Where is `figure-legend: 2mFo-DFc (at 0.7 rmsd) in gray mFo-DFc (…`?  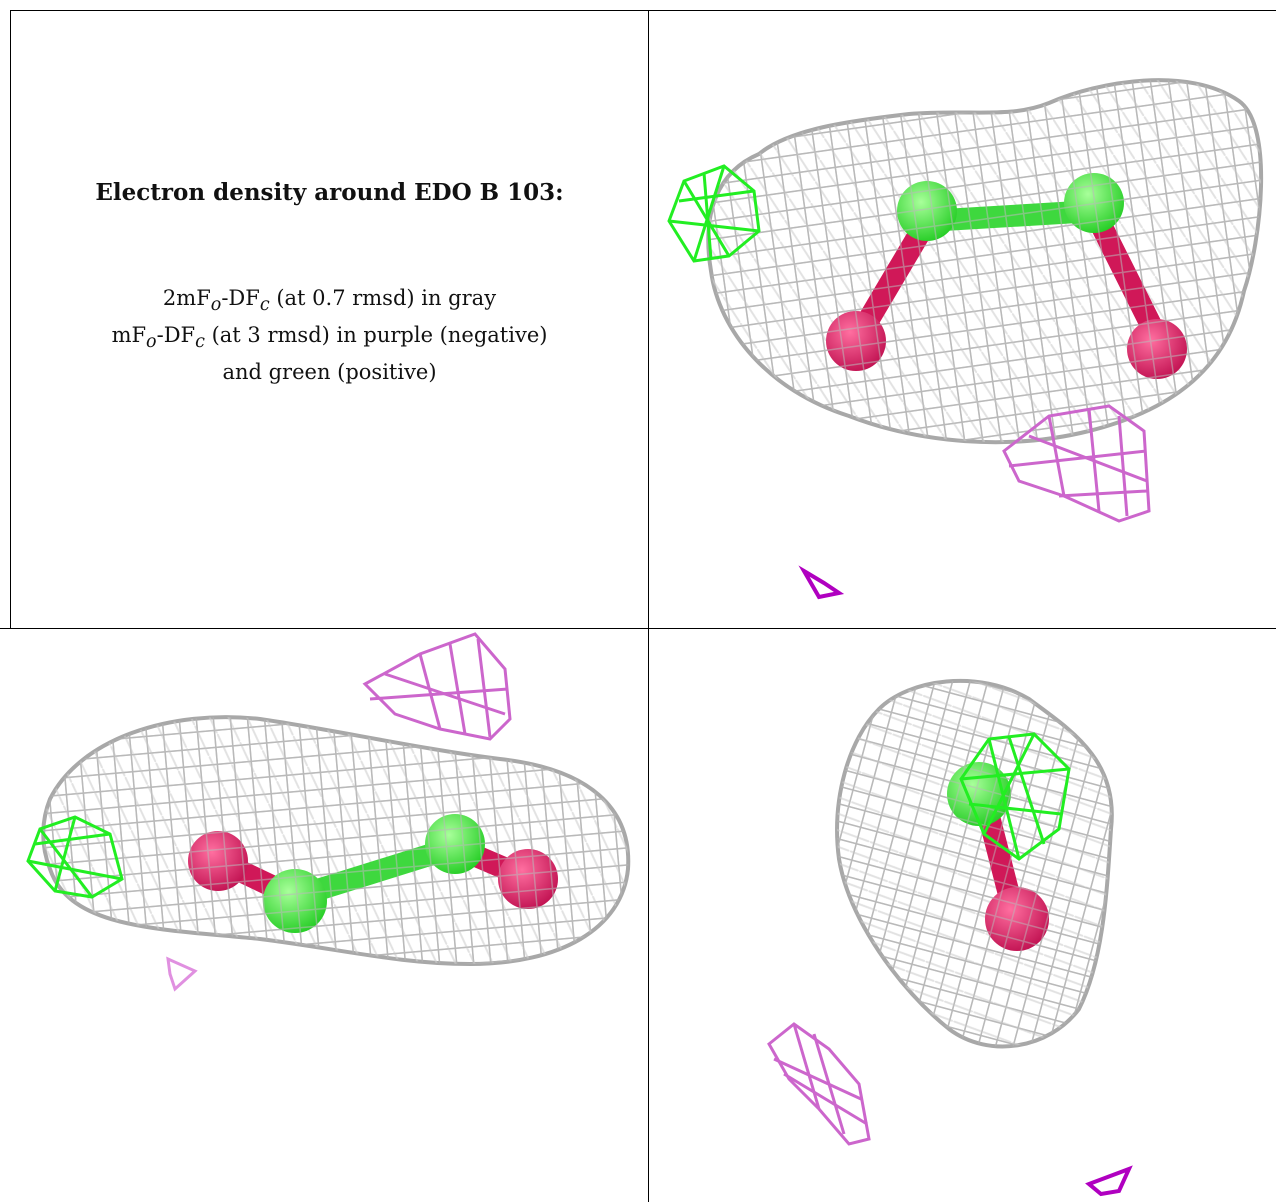 figure-legend: 2mFo-DFc (at 0.7 rmsd) in gray mFo-DFc (… is located at coordinates (329, 335).